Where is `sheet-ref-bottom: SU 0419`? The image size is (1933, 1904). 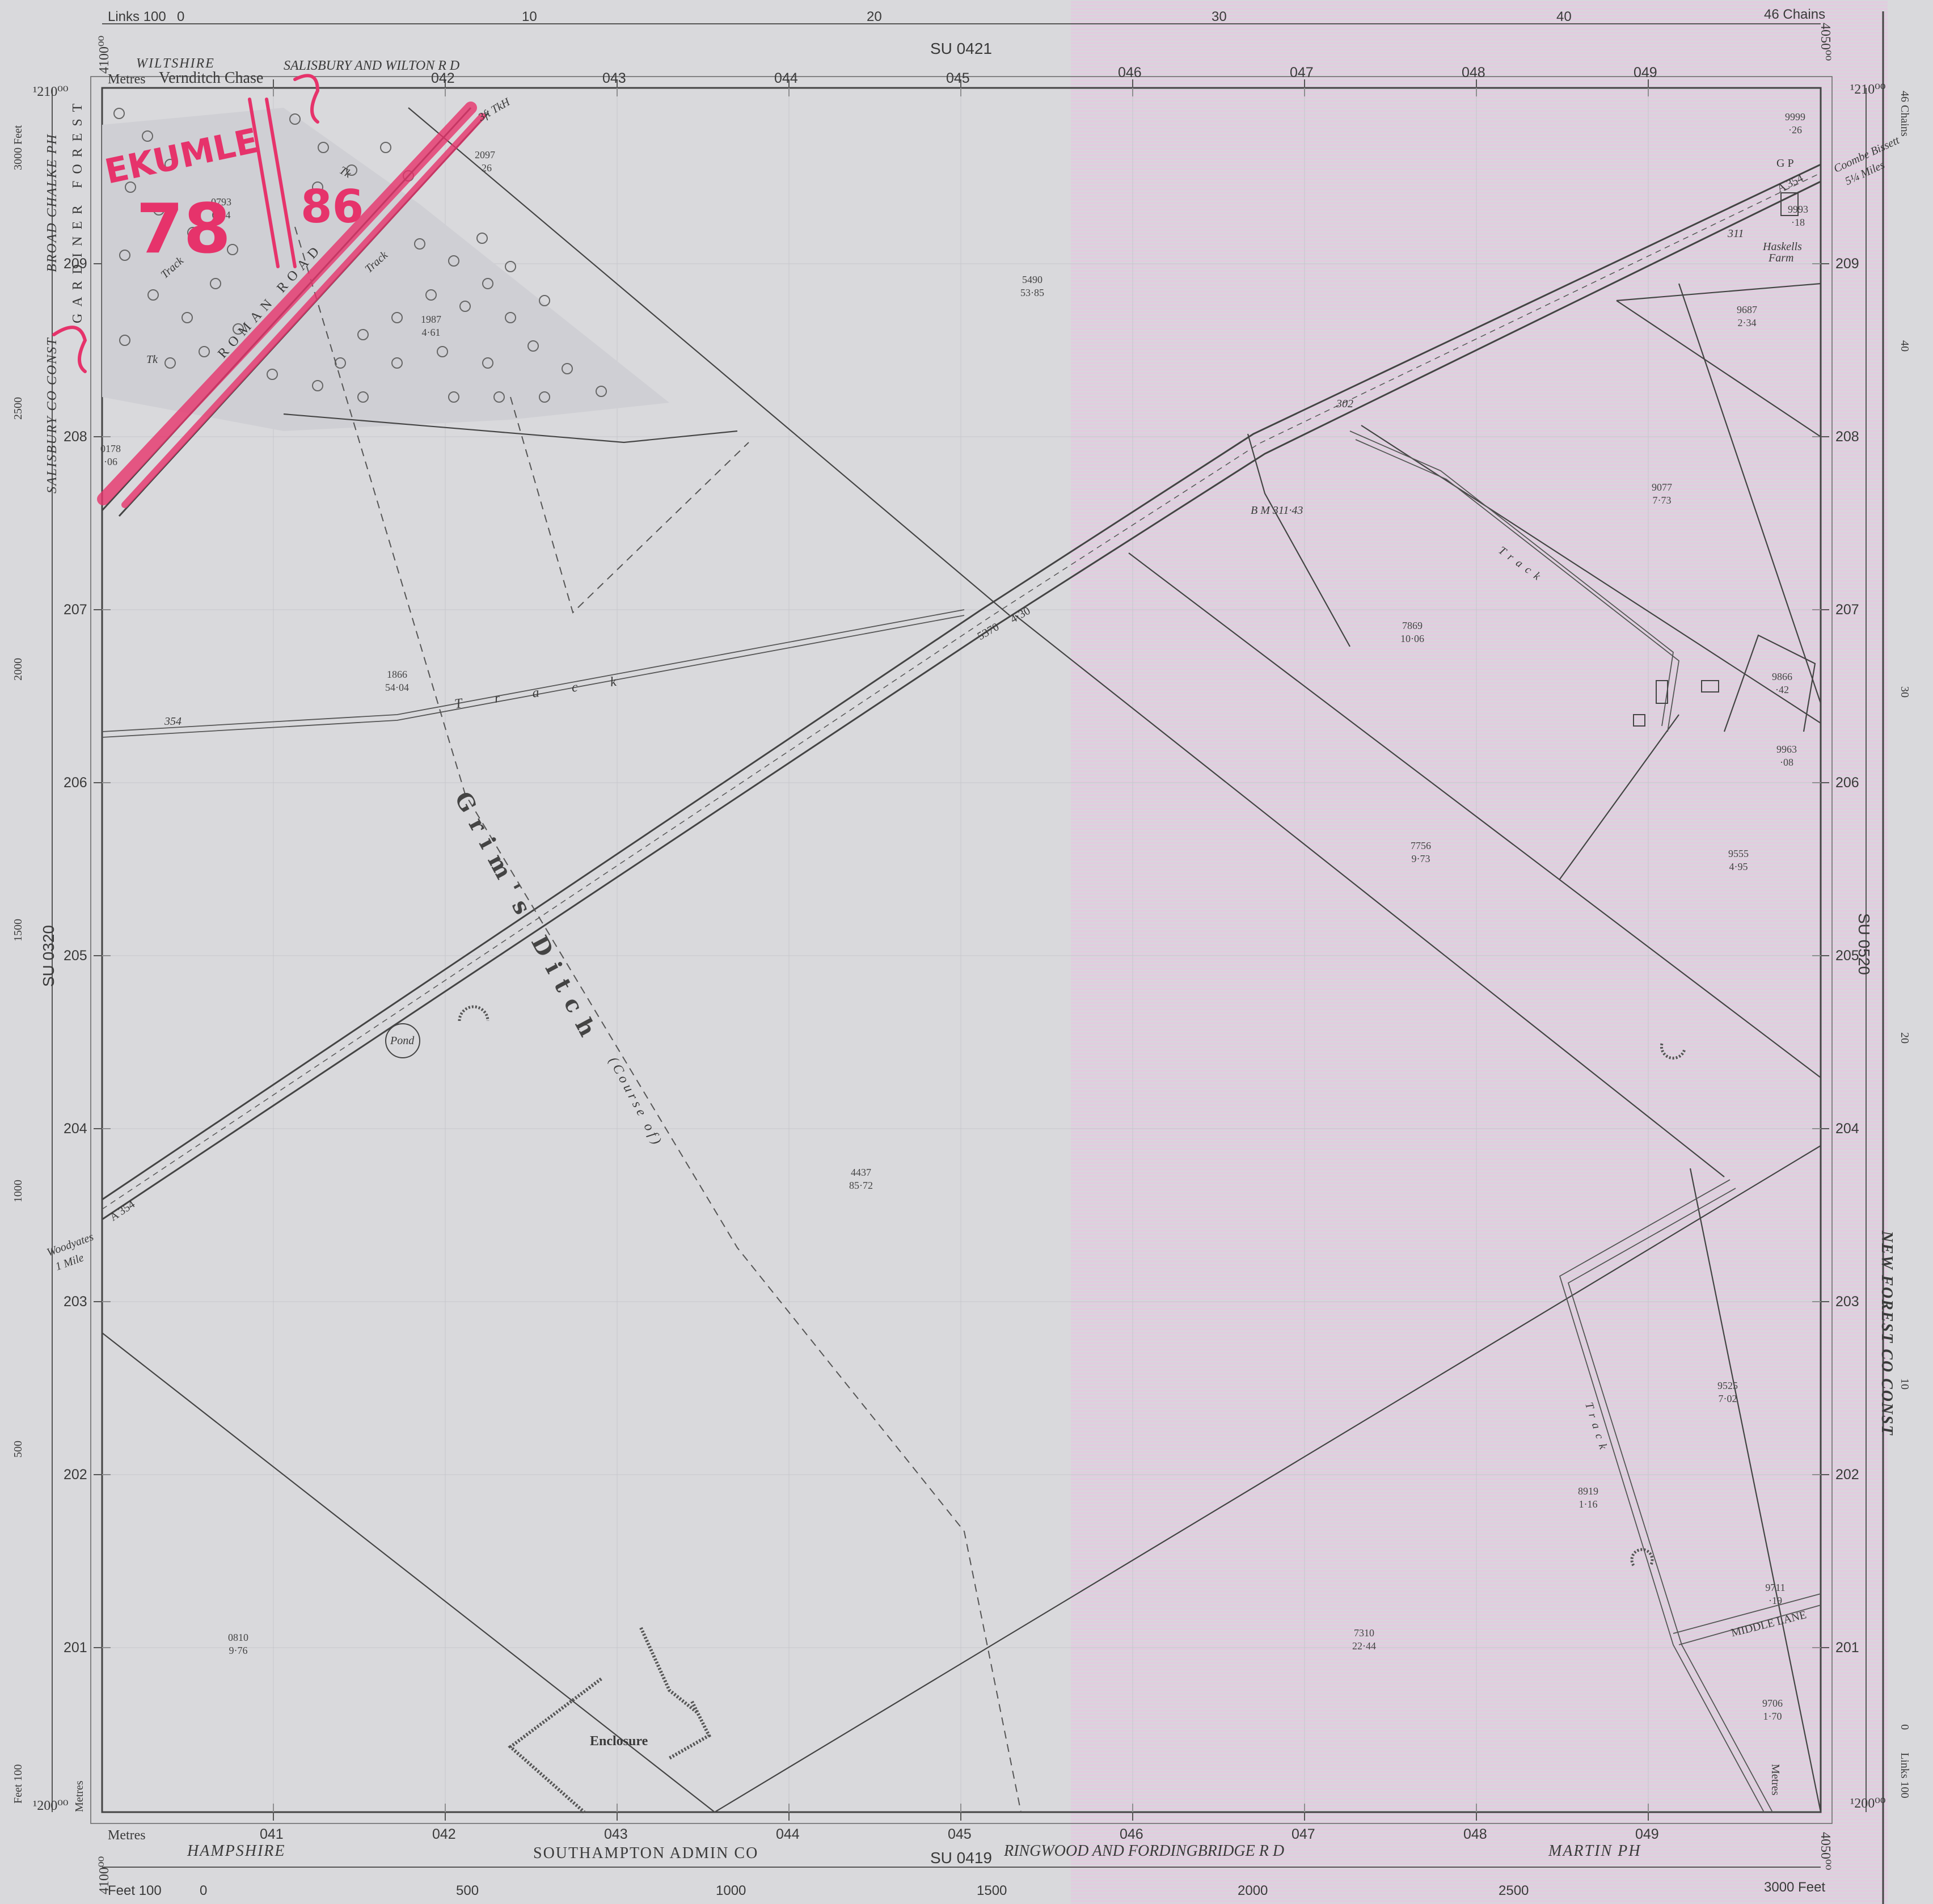
sheet-ref-bottom: SU 0419 is located at coordinates (961, 1858).